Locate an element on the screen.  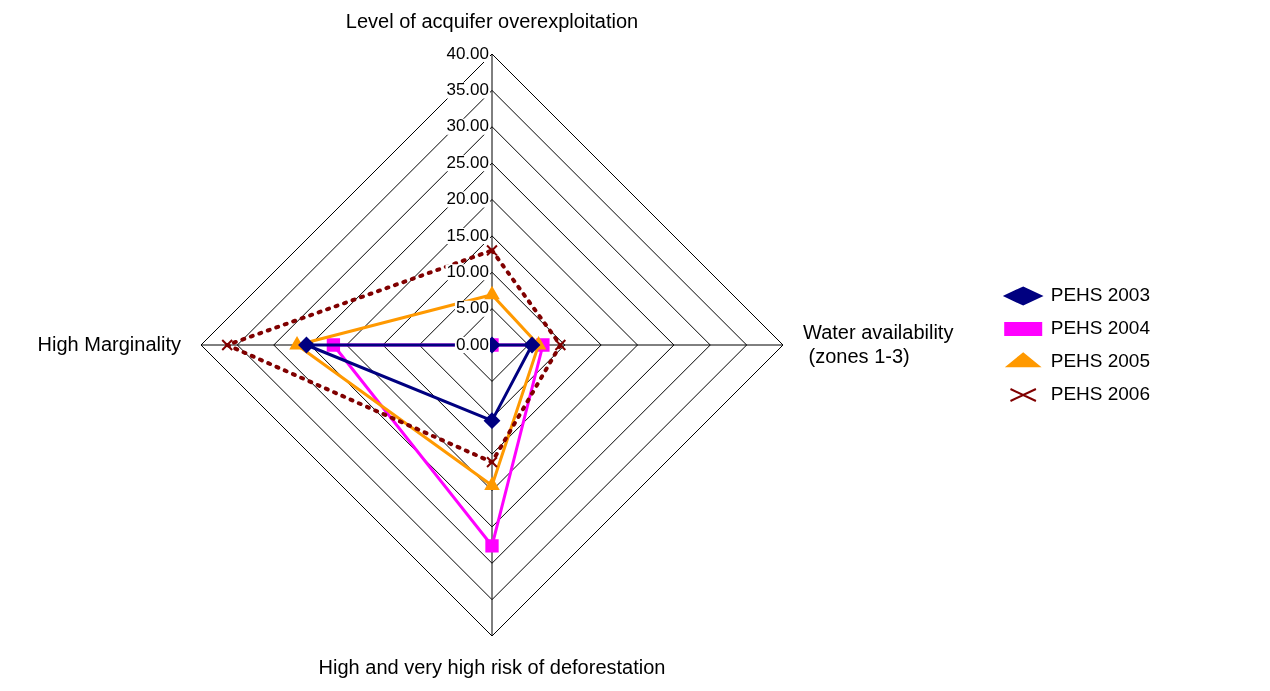
spoke-label: Water availability (zones 1-3) is located at coordinates (878, 343).